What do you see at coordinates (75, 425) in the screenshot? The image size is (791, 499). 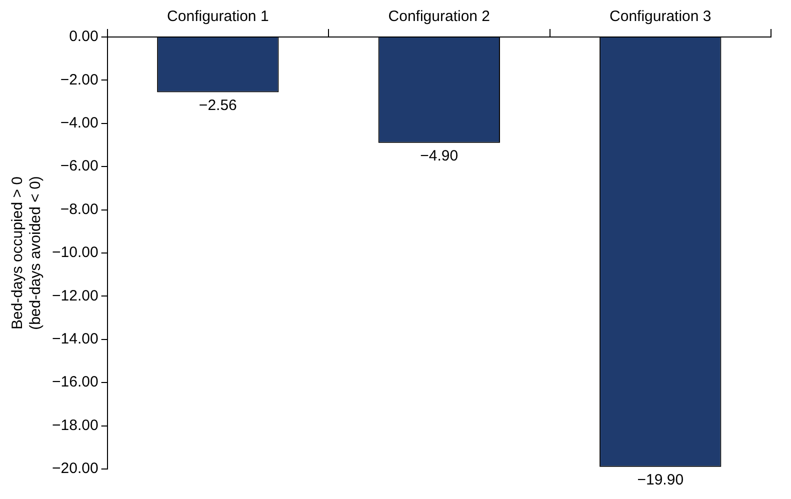 I see `y-tick-label: −18.00` at bounding box center [75, 425].